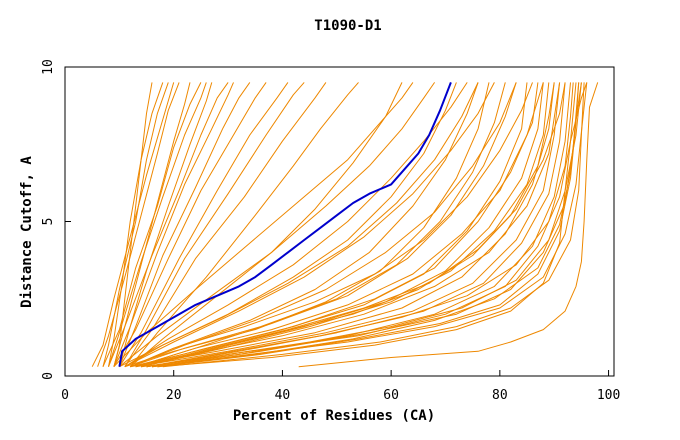 The width and height of the screenshot is (680, 440). Describe the element at coordinates (65, 395) in the screenshot. I see `x-tick-label-0: 0` at that location.